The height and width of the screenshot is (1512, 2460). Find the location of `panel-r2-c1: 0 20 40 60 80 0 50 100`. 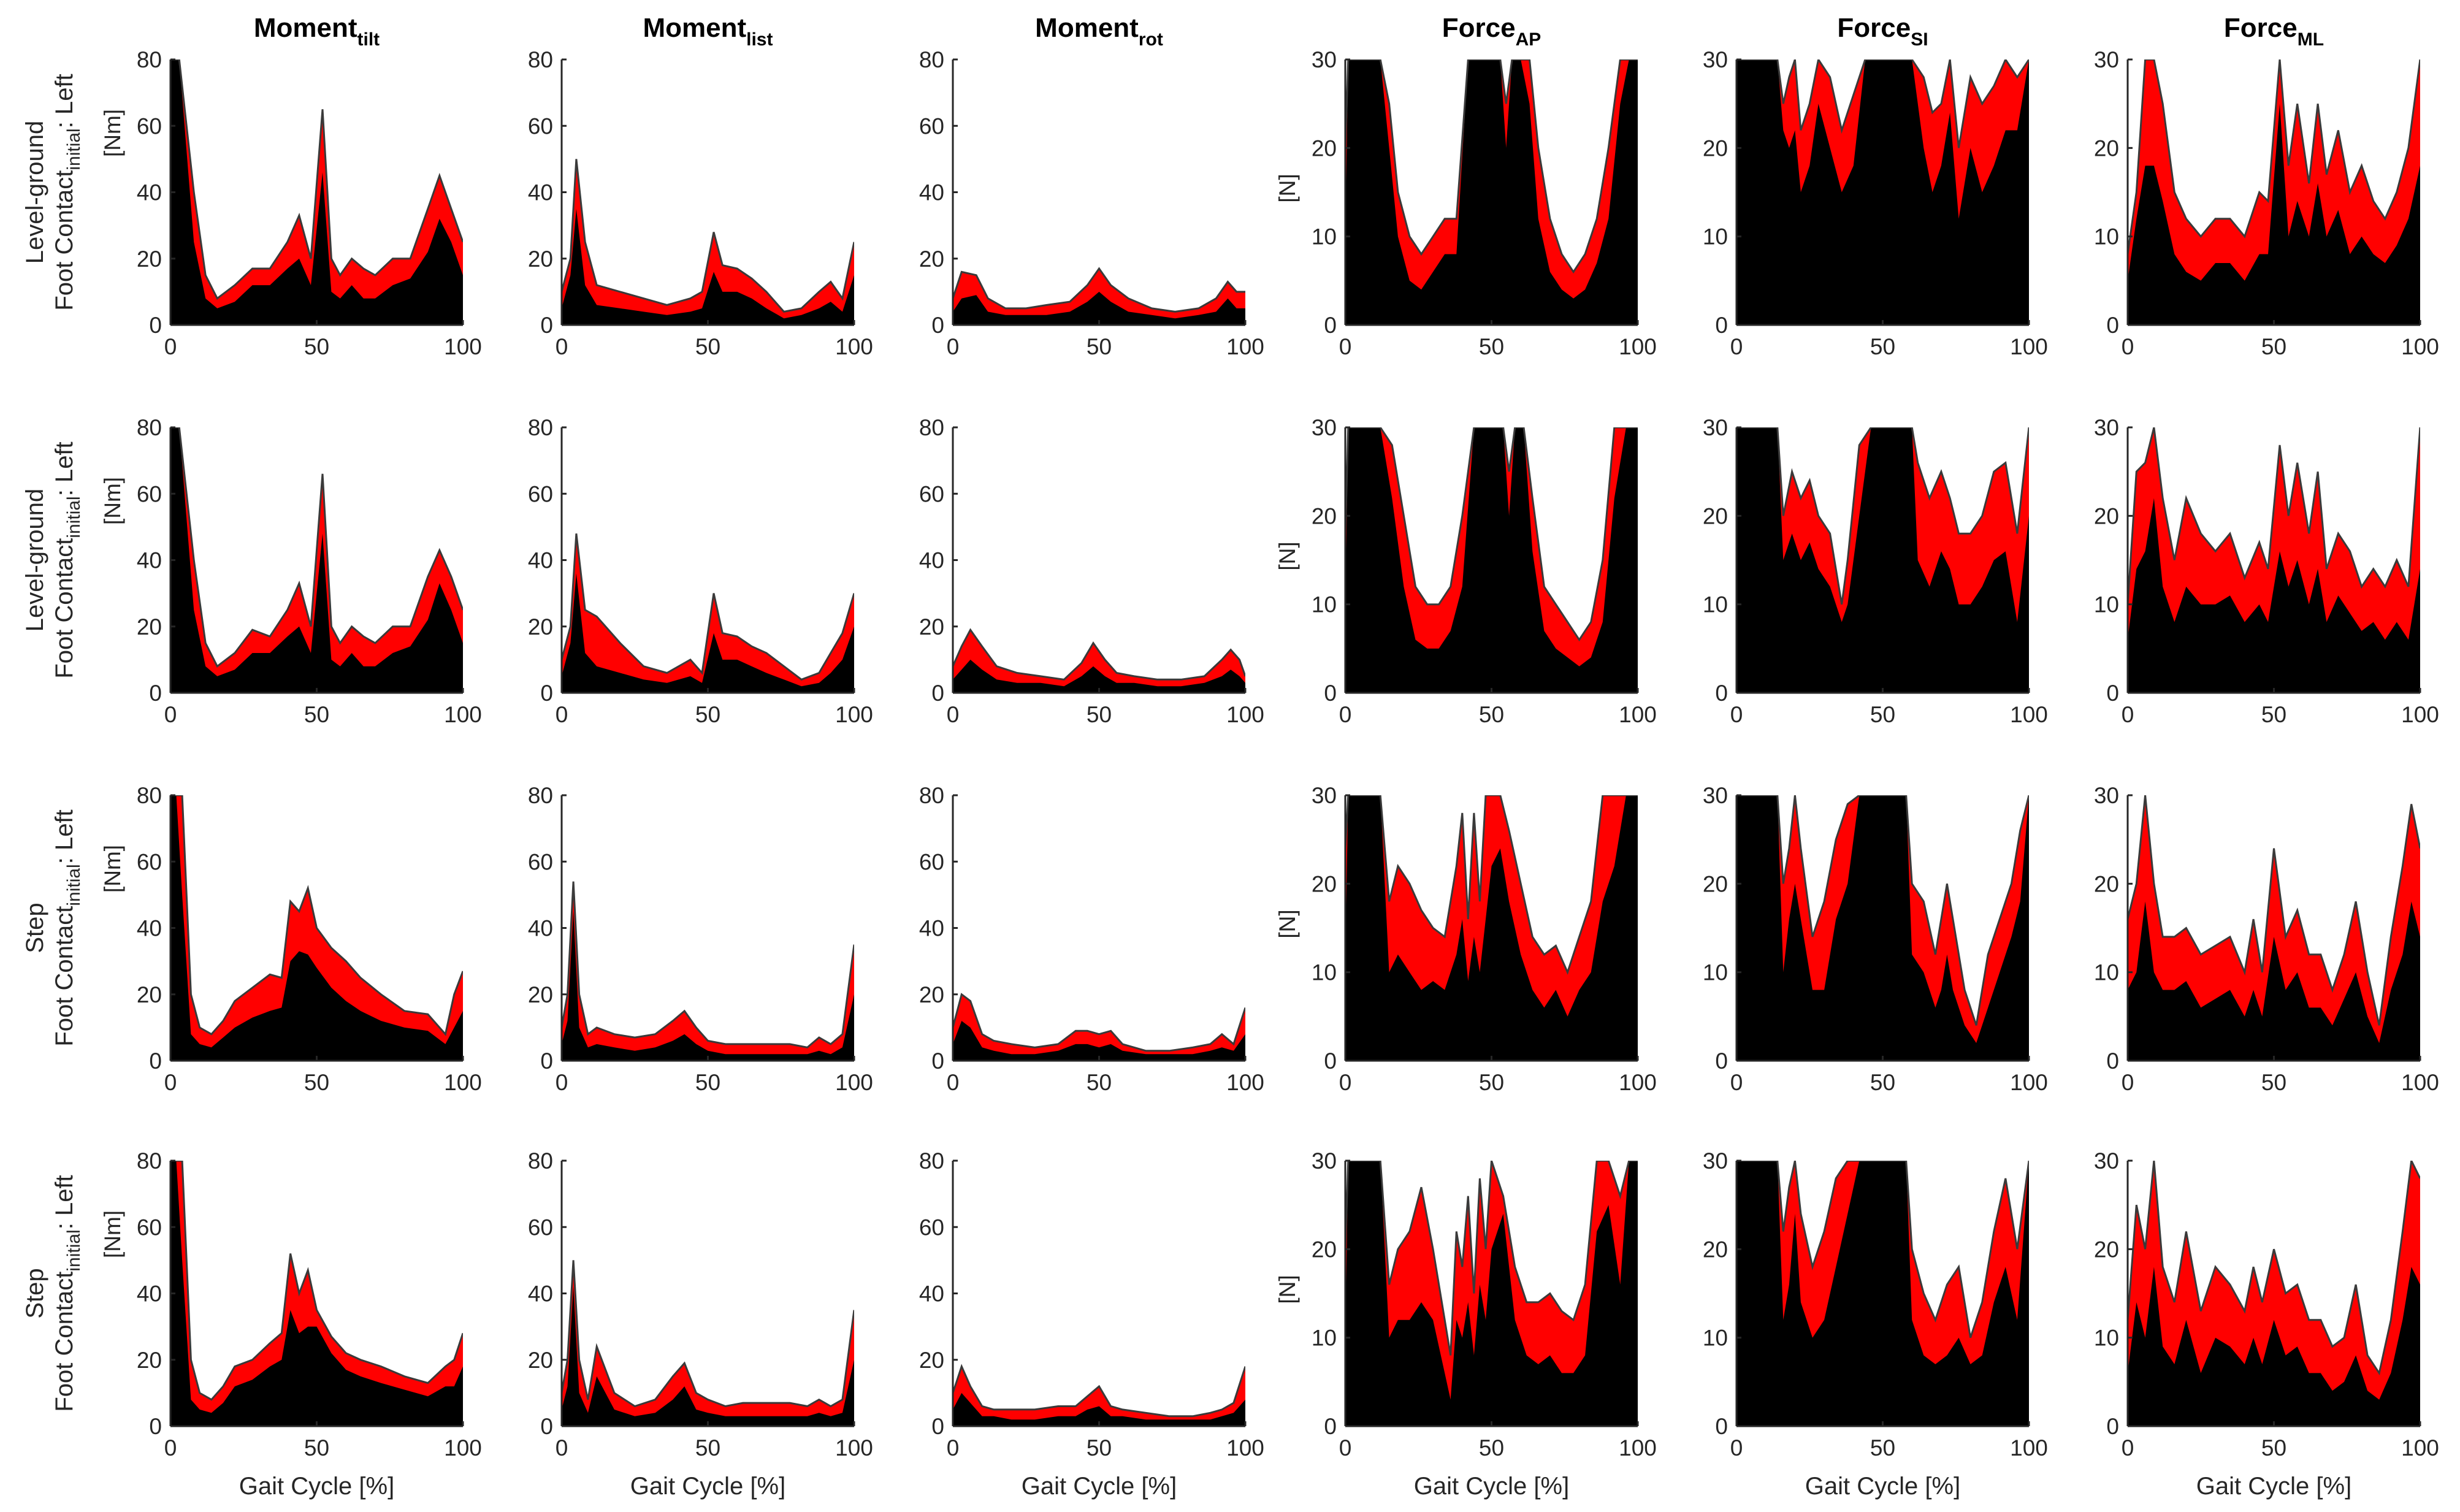

panel-r2-c1: 0 20 40 60 80 0 50 100 is located at coordinates (700, 939).